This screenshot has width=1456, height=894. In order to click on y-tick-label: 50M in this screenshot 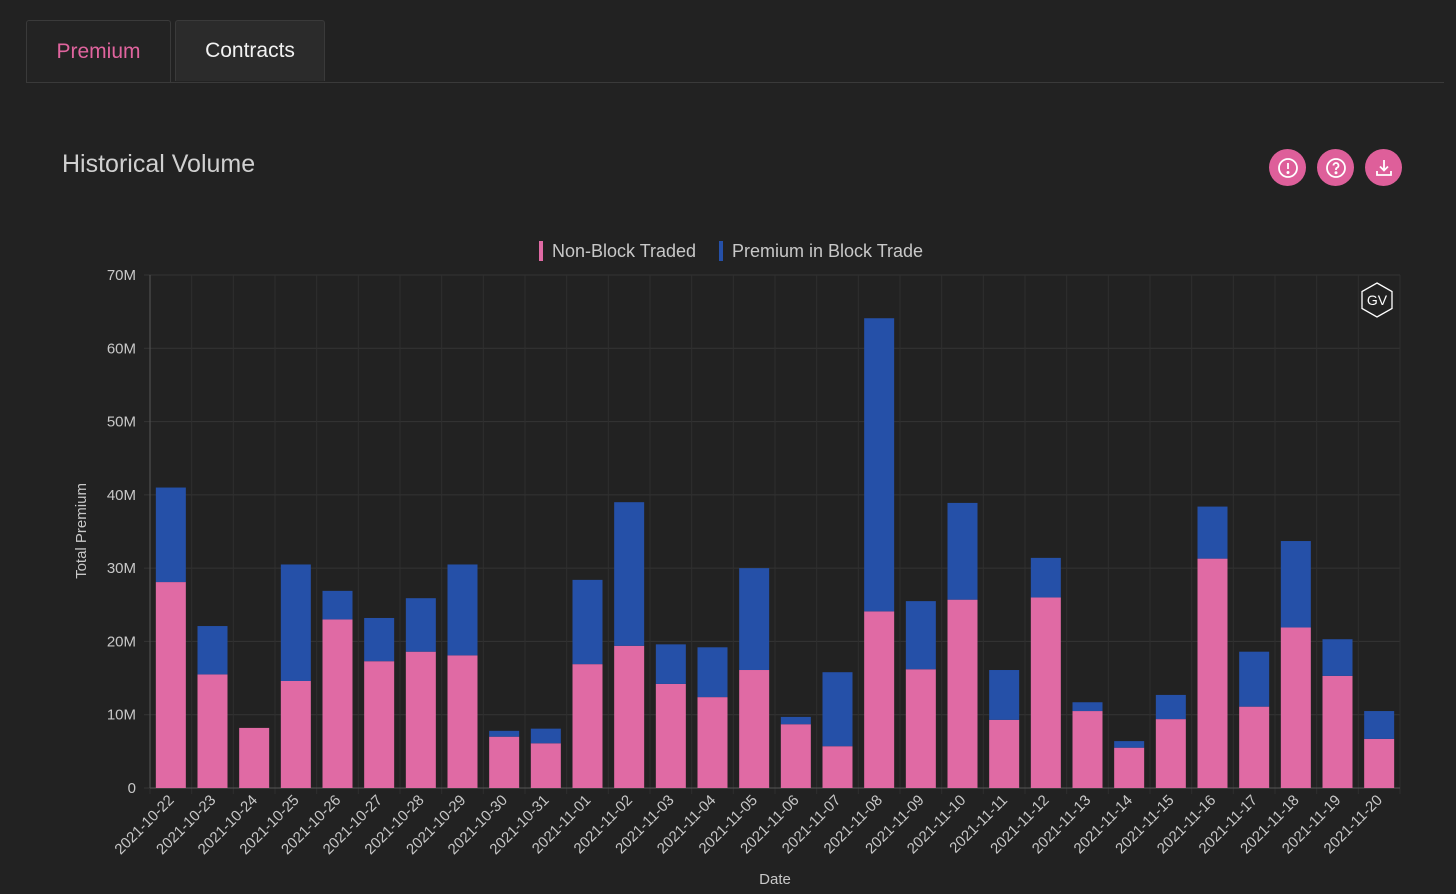, I will do `click(121, 422)`.